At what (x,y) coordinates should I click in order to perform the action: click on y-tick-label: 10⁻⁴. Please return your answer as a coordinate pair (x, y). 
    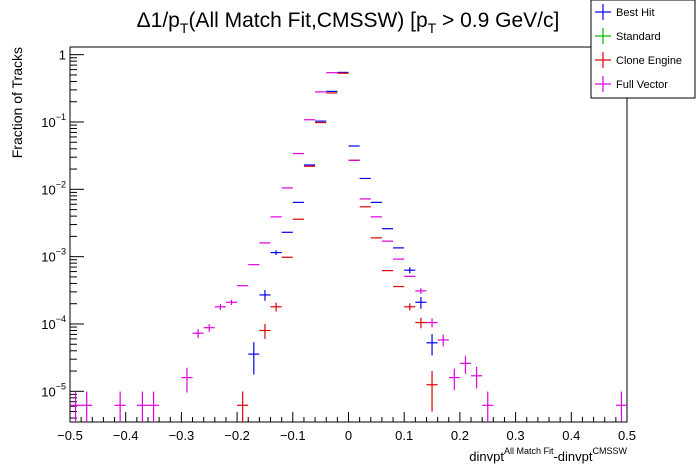
    Looking at the image, I should click on (53, 323).